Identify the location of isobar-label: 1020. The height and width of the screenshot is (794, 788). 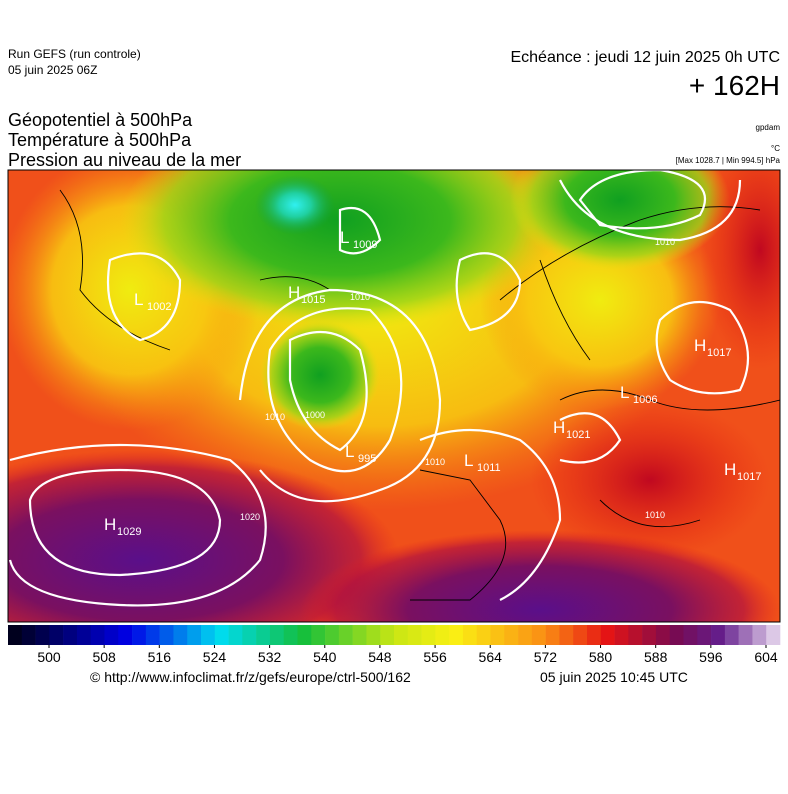
(250, 517).